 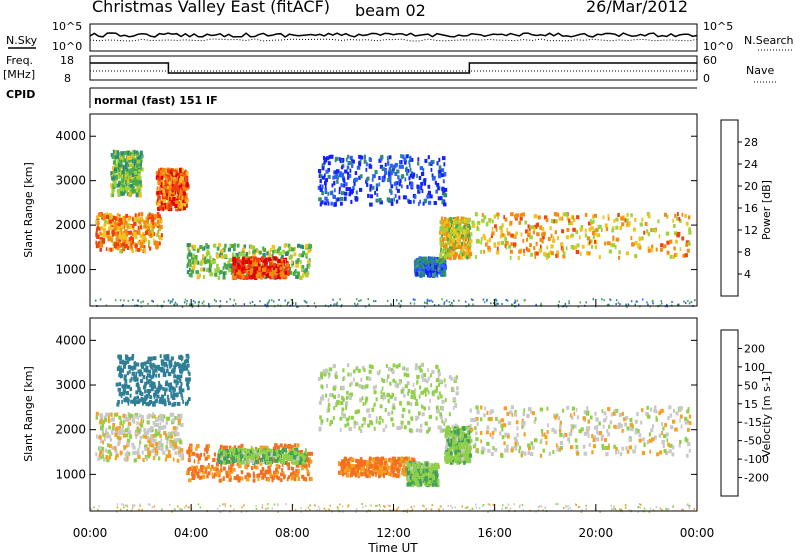 I want to click on freq-tick-bottom: 8, so click(x=67, y=78).